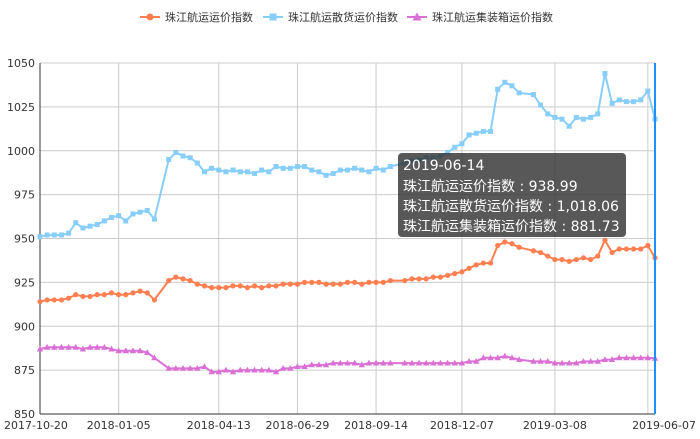 The image size is (700, 439). What do you see at coordinates (330, 17) in the screenshot?
I see `legend-item-1: 珠江航运散货运价指数` at bounding box center [330, 17].